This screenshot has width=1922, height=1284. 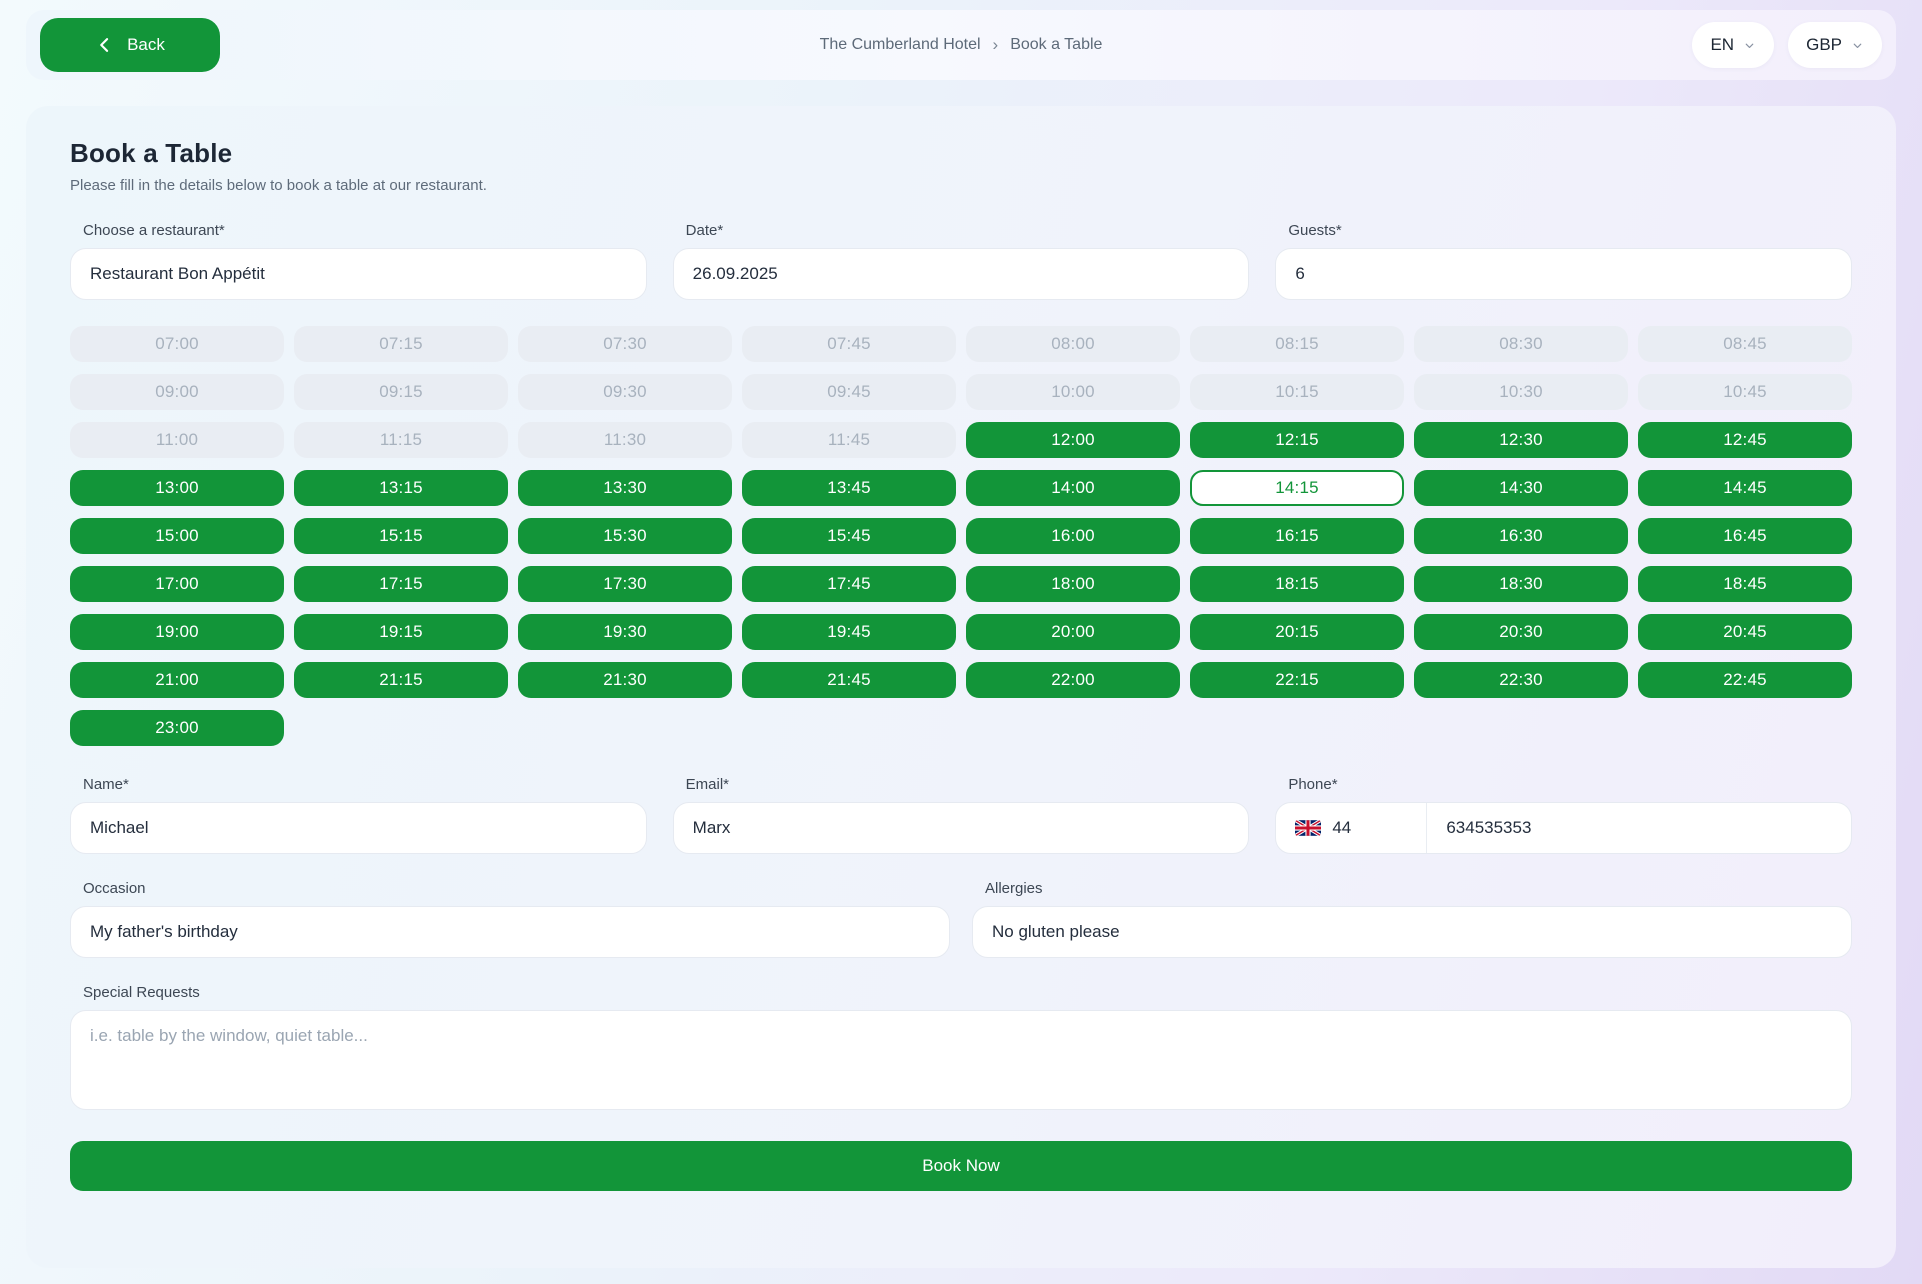 I want to click on page-title: Book a Table, so click(x=151, y=153).